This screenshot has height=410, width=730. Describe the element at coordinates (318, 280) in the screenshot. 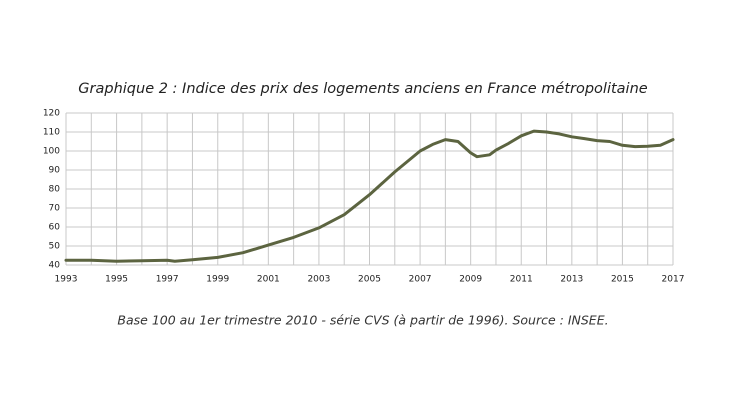

I see `x-tick-label: 2003` at that location.